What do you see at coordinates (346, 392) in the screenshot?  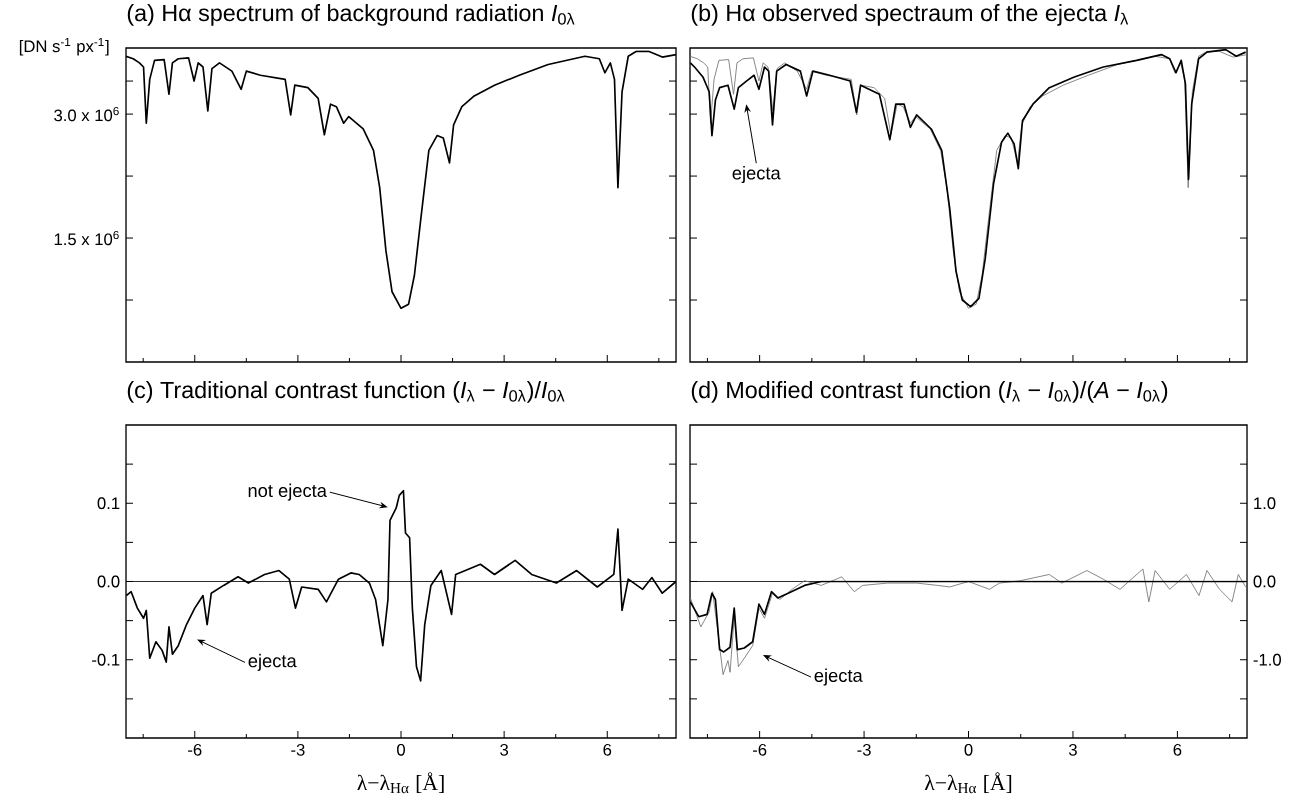 I see `chart-title: (c) Traditional contrast function (I$_{λ}$ − I$_{0λ}$)/I$_{0λ}$` at bounding box center [346, 392].